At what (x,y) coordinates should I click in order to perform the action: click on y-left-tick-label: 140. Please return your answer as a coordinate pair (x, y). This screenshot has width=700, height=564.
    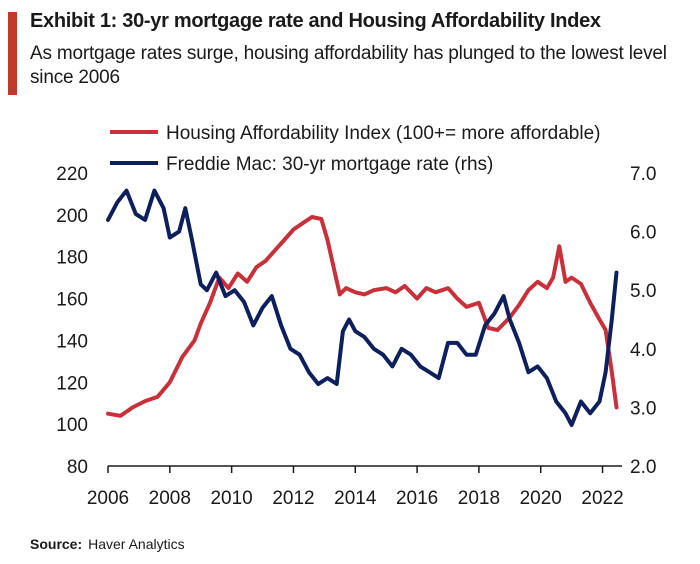
    Looking at the image, I should click on (72, 341).